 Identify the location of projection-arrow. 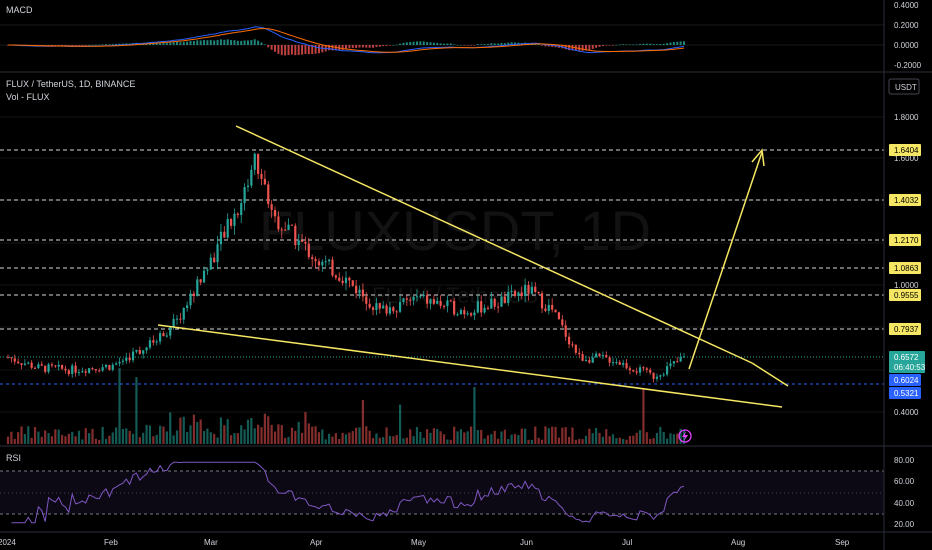
(725, 260).